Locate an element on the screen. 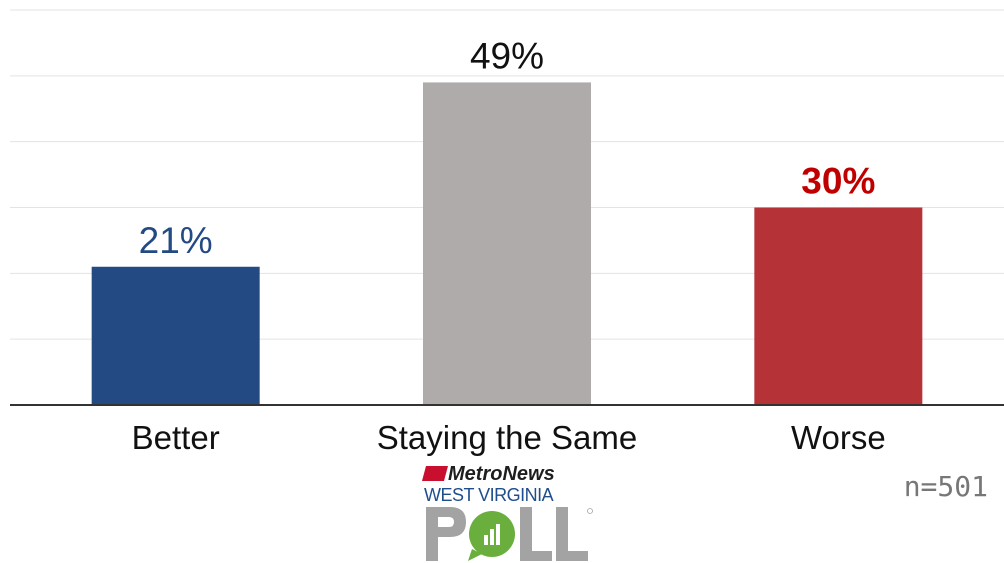  category-label: Staying the Same is located at coordinates (507, 437).